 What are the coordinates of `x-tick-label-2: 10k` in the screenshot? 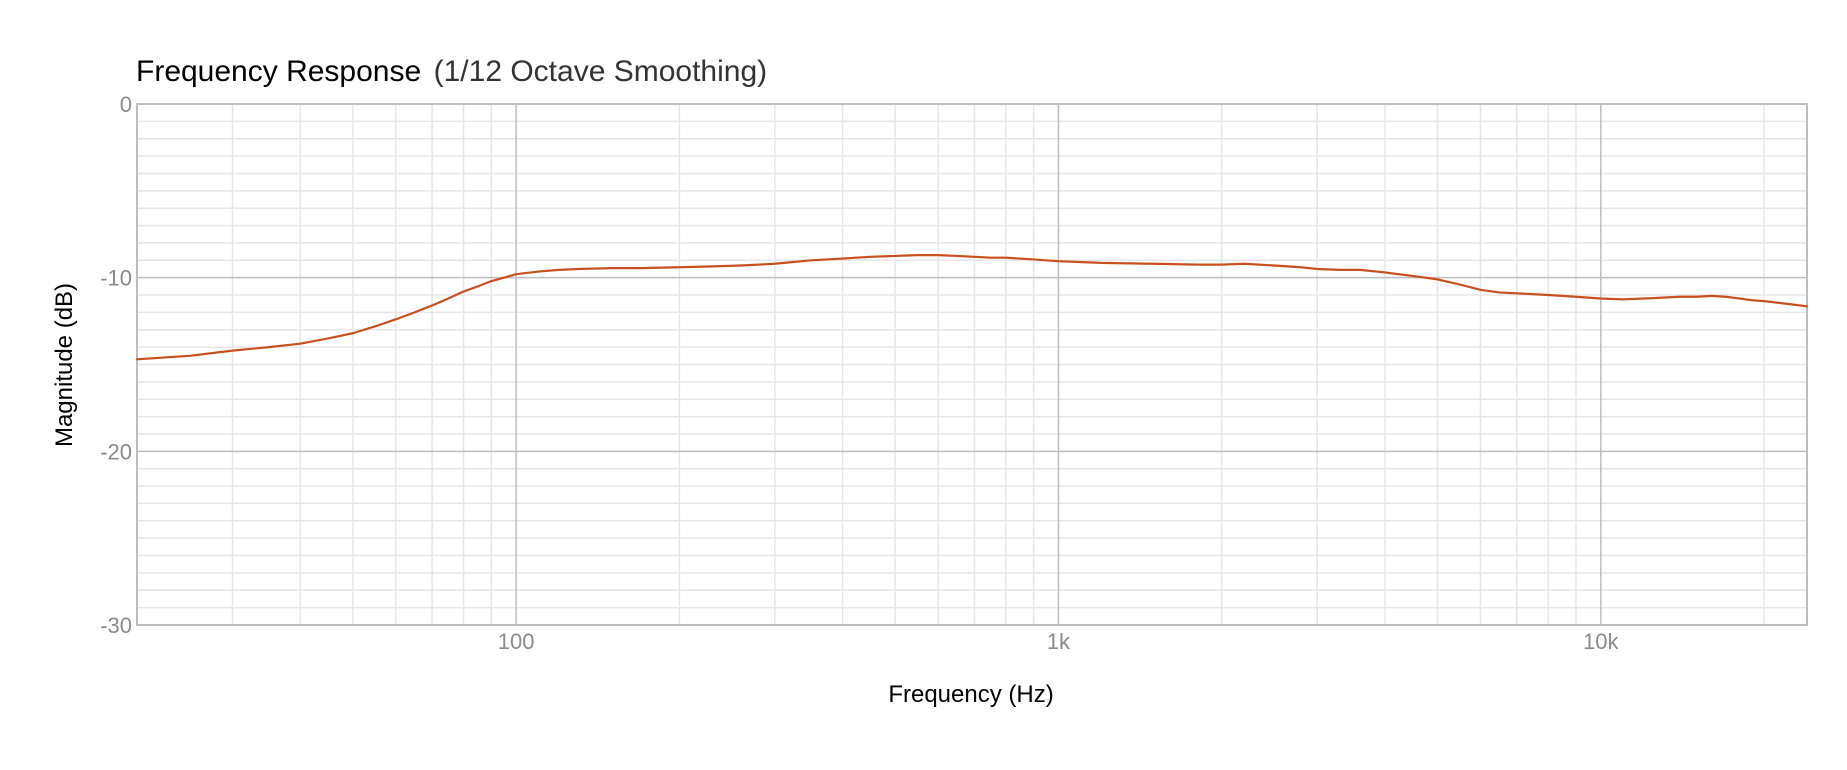 It's located at (1601, 641).